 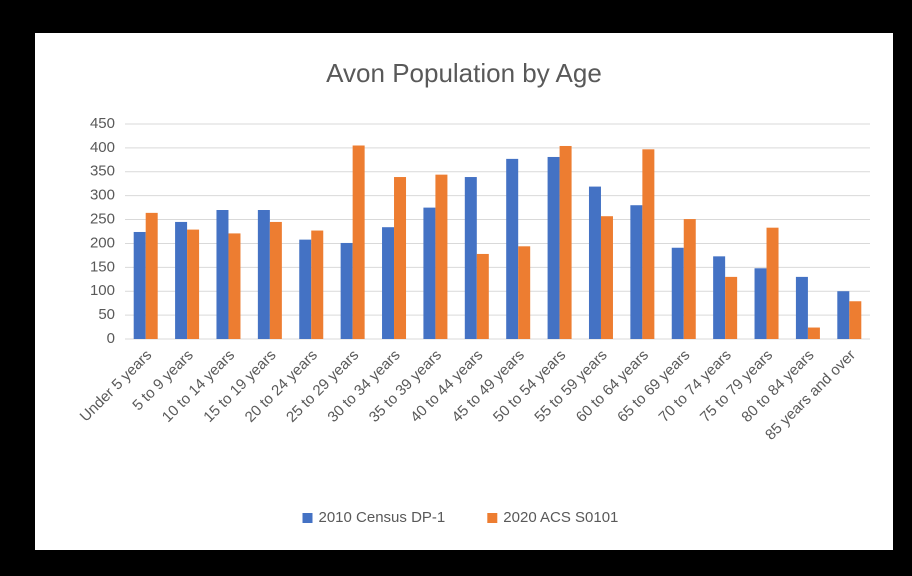 What do you see at coordinates (102, 171) in the screenshot?
I see `y-tick-label: 350` at bounding box center [102, 171].